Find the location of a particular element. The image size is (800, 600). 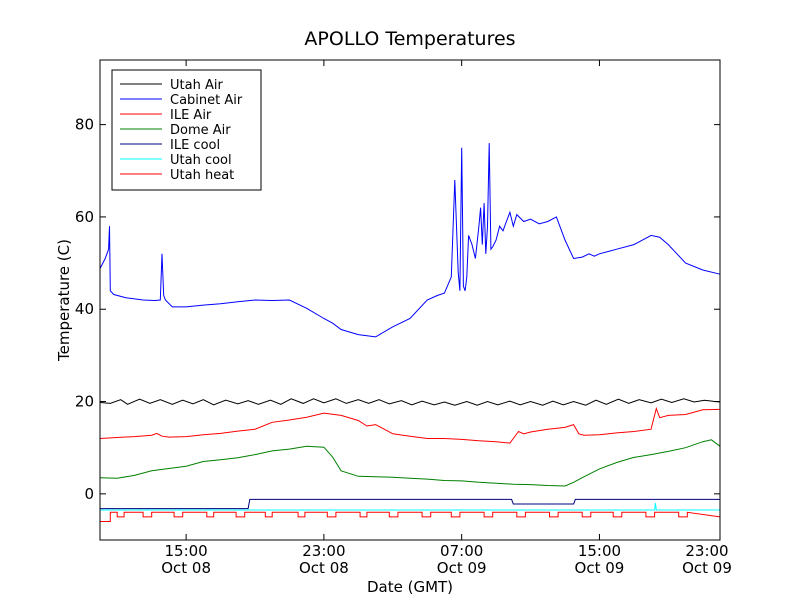

chart-title: APOLLO Temperatures is located at coordinates (409, 39).